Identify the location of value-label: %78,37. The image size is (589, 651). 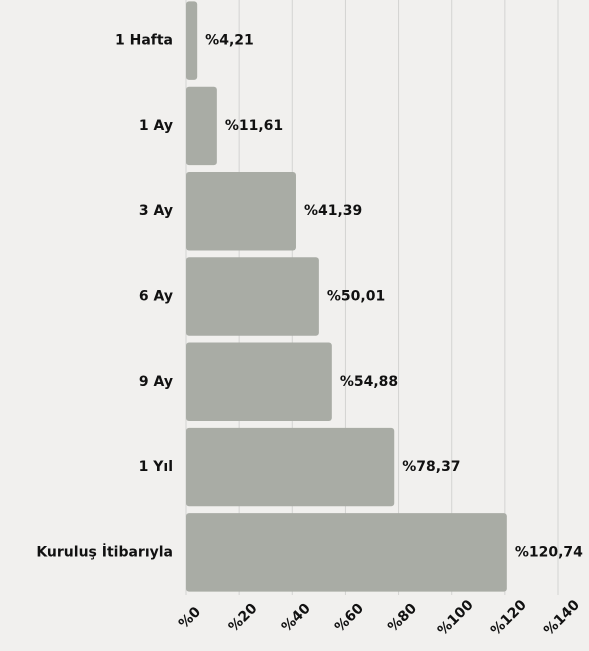
(431, 467).